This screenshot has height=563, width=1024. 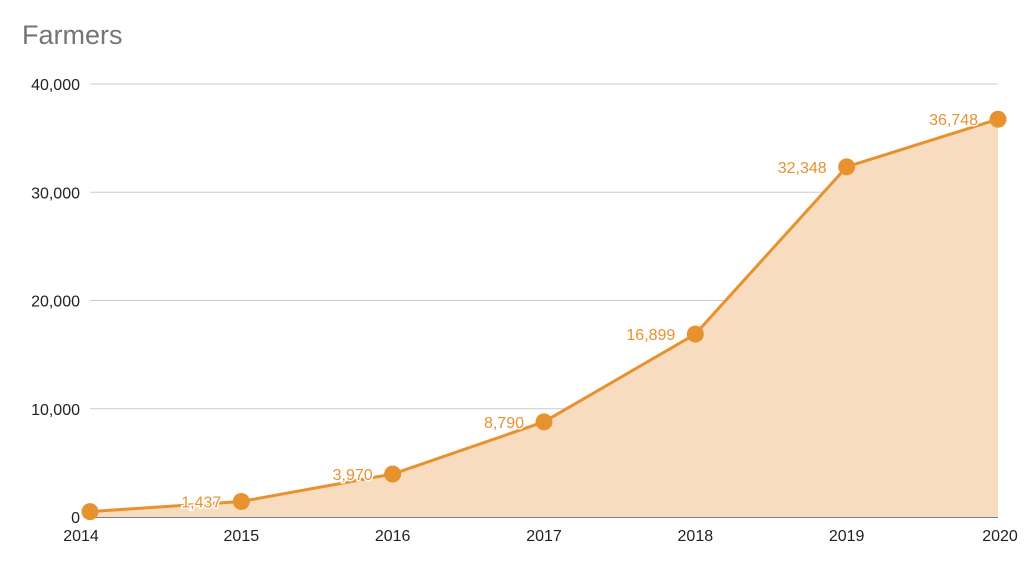 What do you see at coordinates (847, 536) in the screenshot?
I see `x-tick-label: 2019` at bounding box center [847, 536].